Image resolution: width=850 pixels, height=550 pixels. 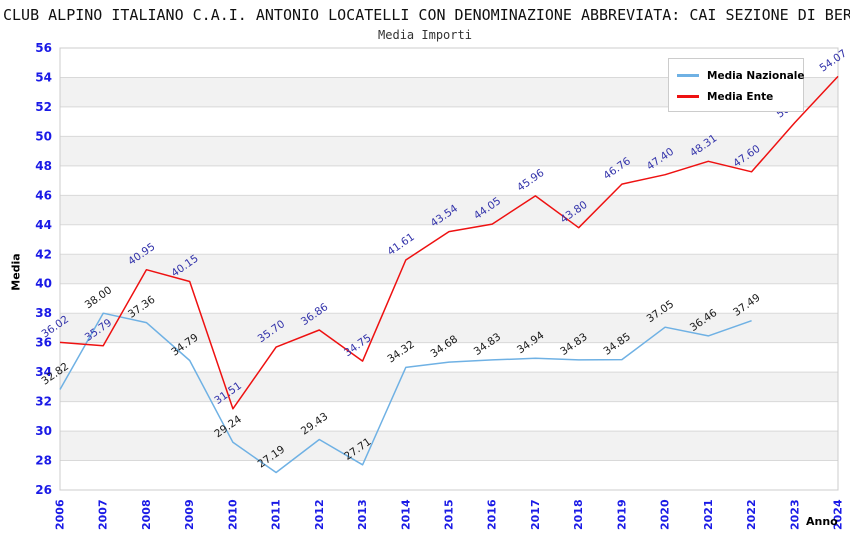 What do you see at coordinates (43, 136) in the screenshot?
I see `y-tick-label: 50` at bounding box center [43, 136].